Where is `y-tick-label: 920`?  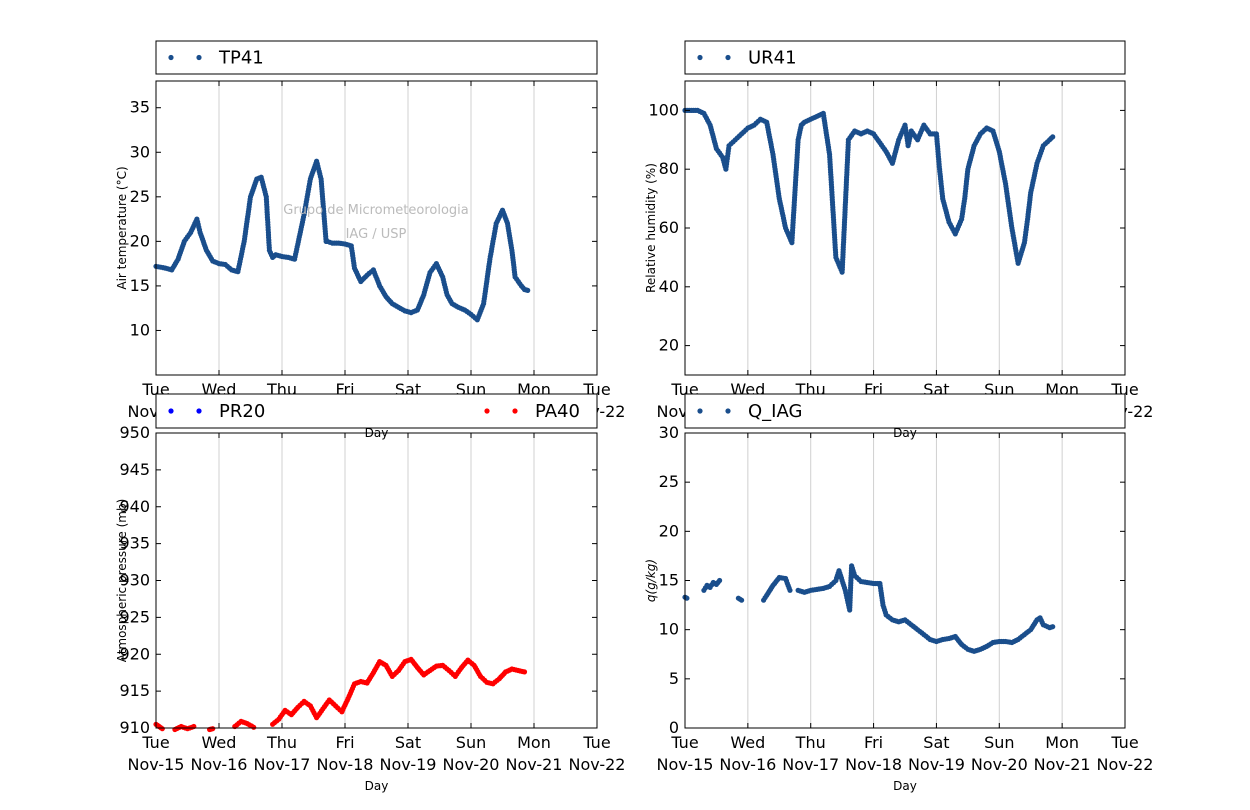 y-tick-label: 920 is located at coordinates (134, 653).